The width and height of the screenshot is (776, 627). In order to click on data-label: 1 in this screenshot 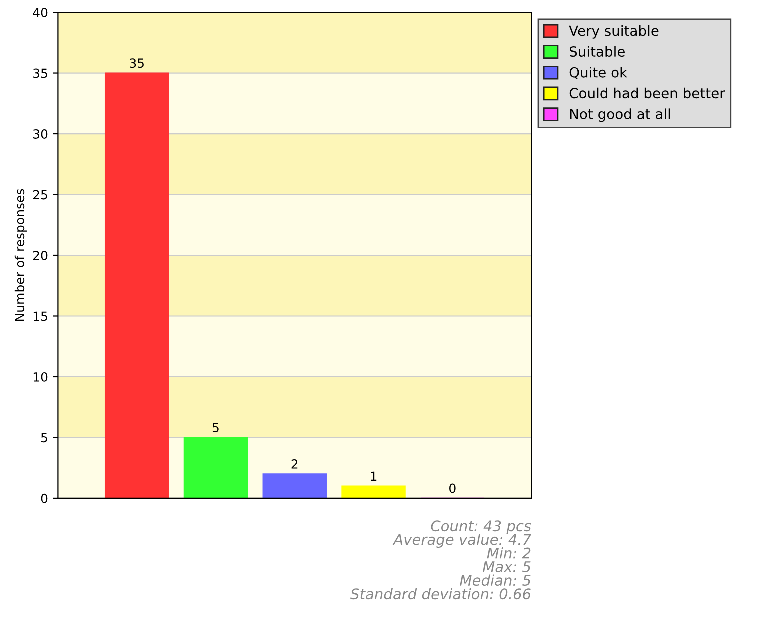, I will do `click(374, 476)`.